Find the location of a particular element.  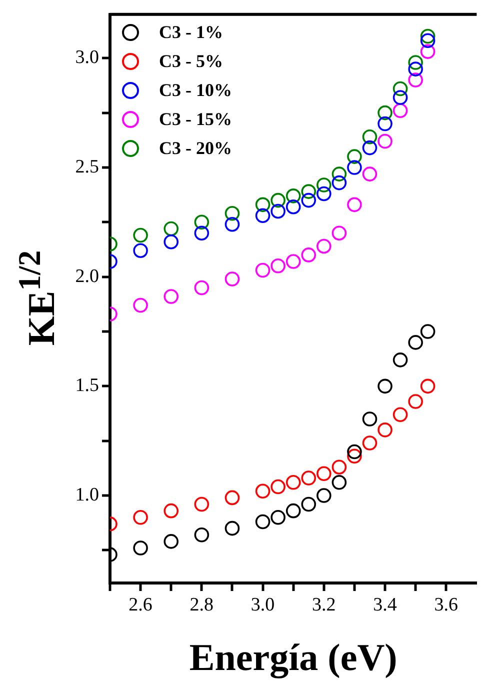

legend-label: C3 - 5% is located at coordinates (191, 61).